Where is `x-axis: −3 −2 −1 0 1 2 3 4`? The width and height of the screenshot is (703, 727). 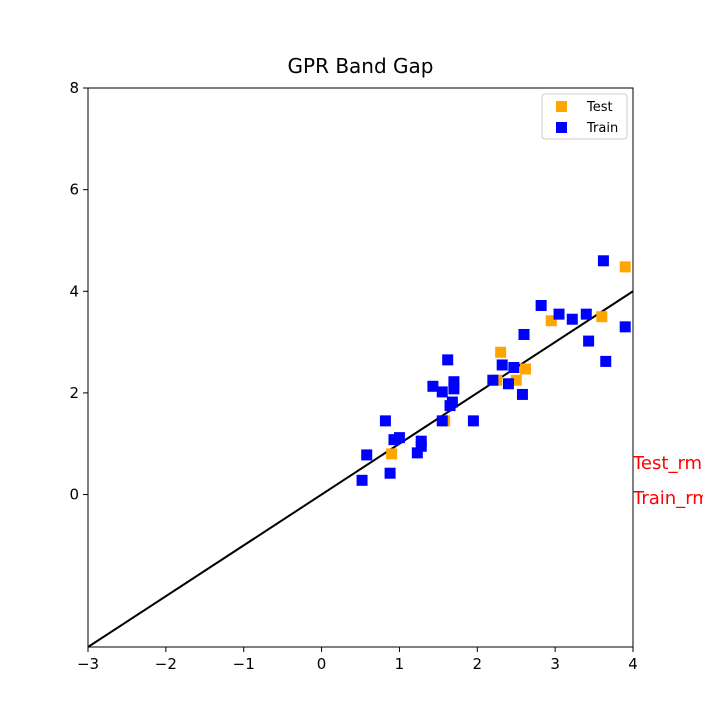
x-axis: −3 −2 −1 0 1 2 3 4 is located at coordinates (357, 660).